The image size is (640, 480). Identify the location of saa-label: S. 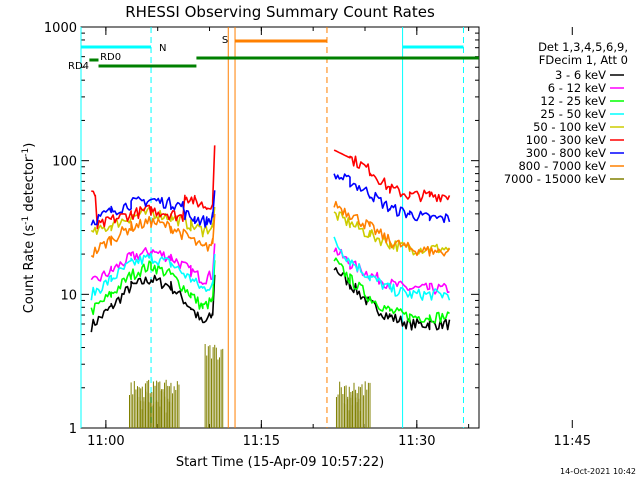
(225, 40).